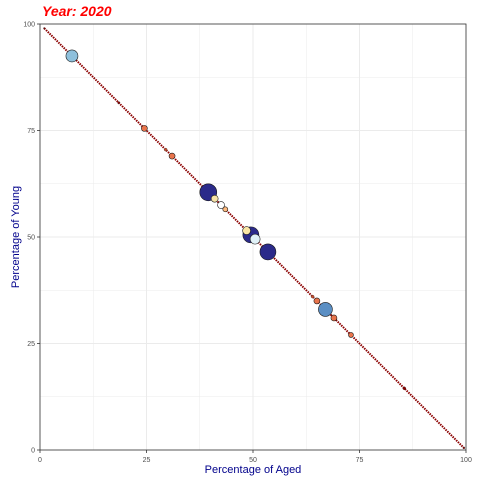 This screenshot has width=480, height=480. What do you see at coordinates (360, 460) in the screenshot?
I see `x-tick-label-3: 75` at bounding box center [360, 460].